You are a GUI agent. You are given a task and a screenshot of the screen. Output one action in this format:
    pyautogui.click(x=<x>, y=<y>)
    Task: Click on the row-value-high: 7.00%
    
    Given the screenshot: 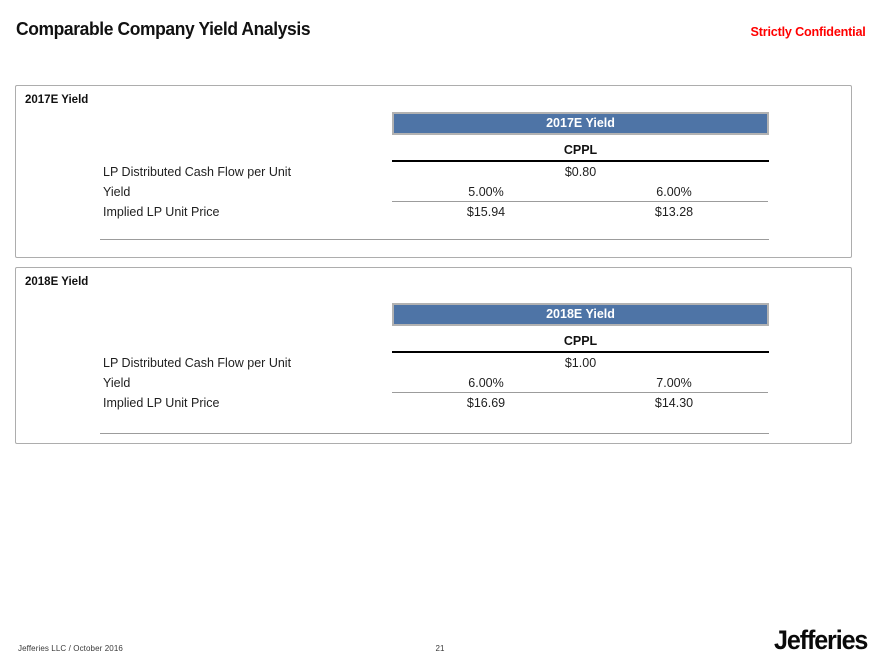 What is the action you would take?
    pyautogui.click(x=674, y=383)
    